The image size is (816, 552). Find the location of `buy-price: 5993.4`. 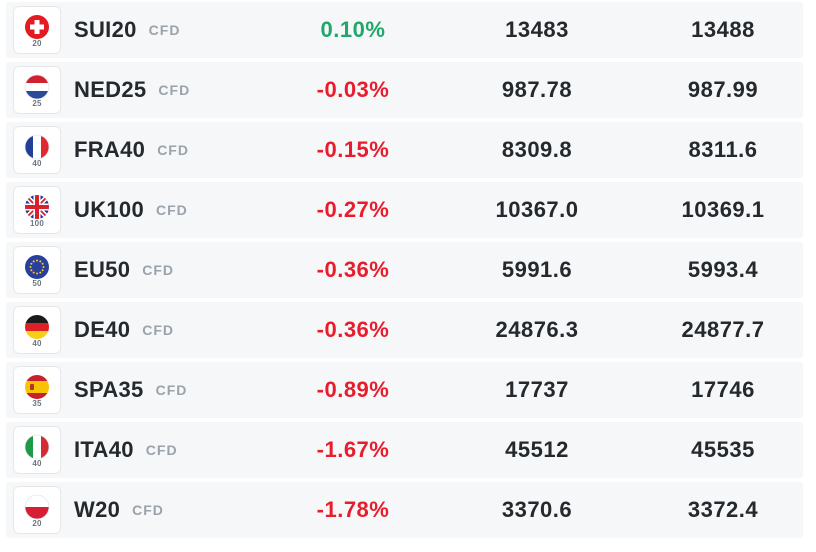

buy-price: 5993.4 is located at coordinates (723, 269).